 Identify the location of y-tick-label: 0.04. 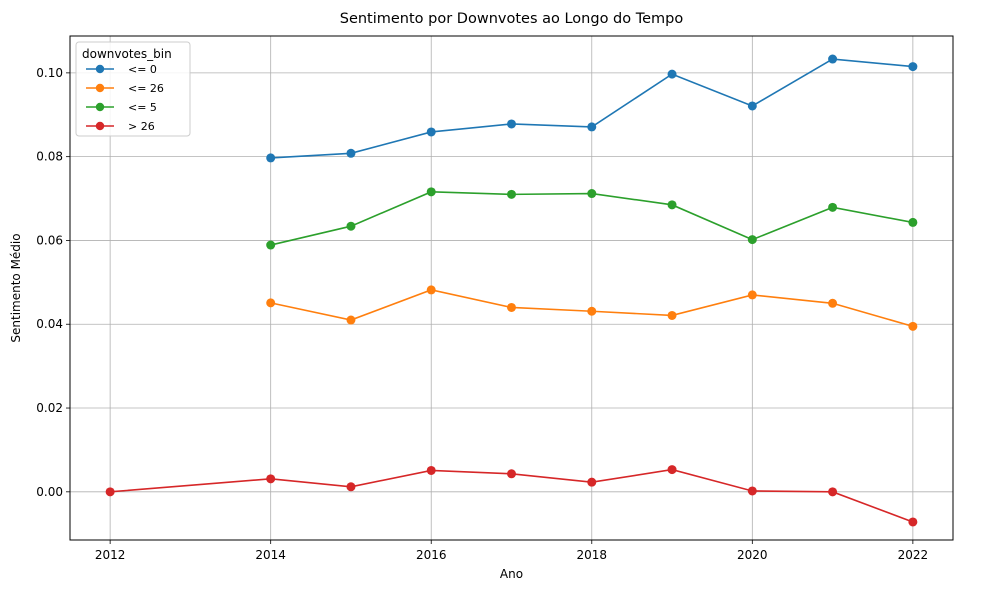
(49, 324).